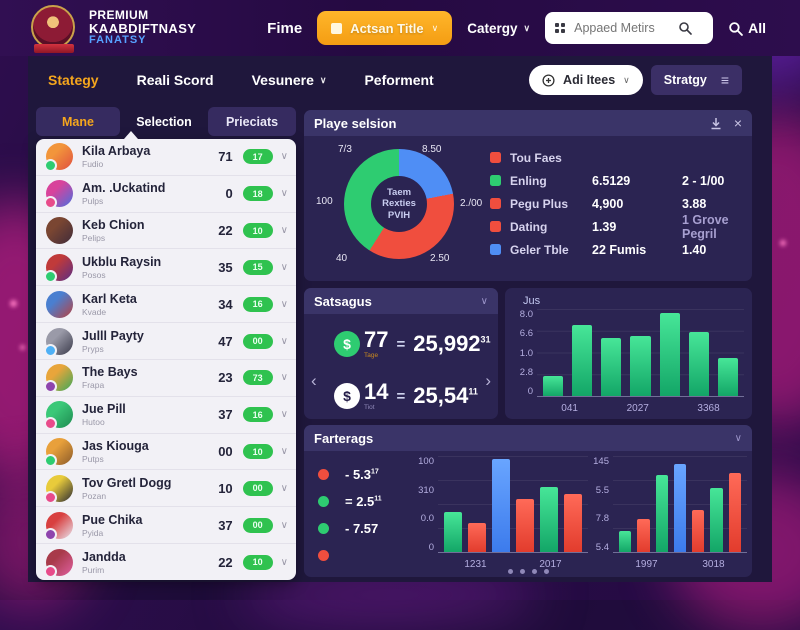  I want to click on donut-center-line: PVIH, so click(399, 215).